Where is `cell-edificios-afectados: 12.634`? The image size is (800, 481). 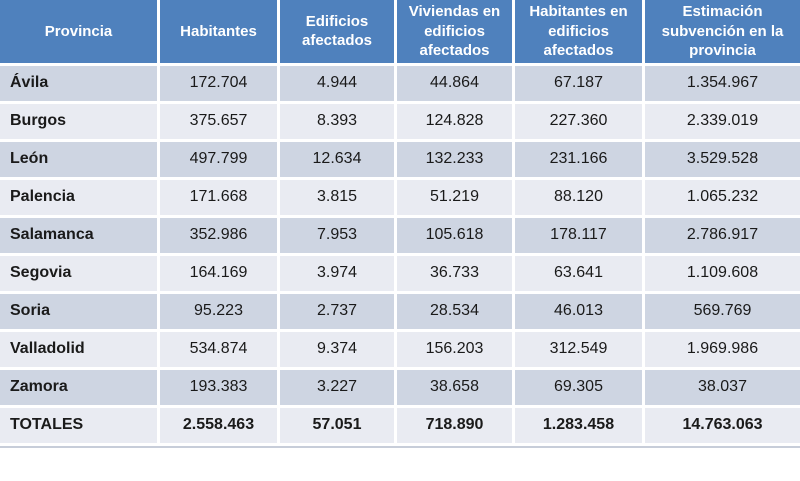 cell-edificios-afectados: 12.634 is located at coordinates (338, 160).